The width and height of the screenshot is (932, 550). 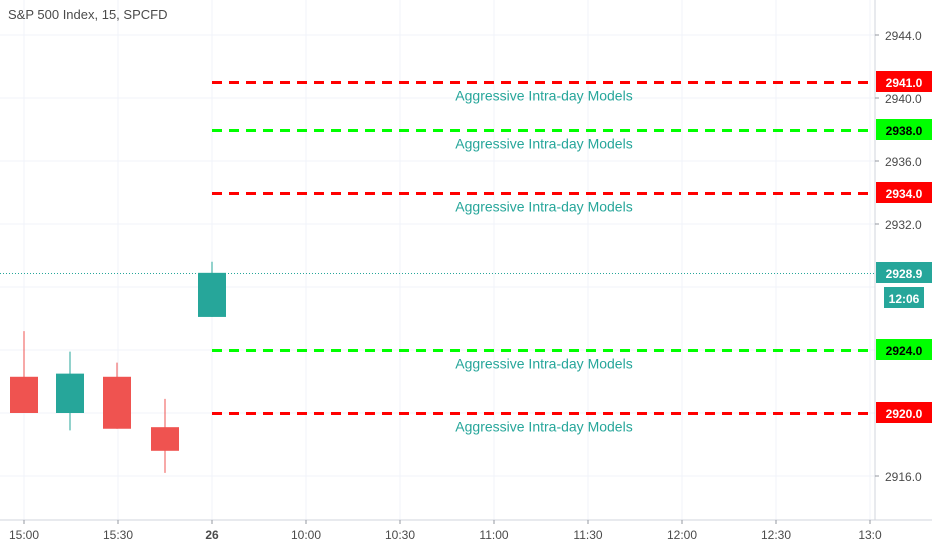 What do you see at coordinates (24, 535) in the screenshot?
I see `time-axis-label: 15:00` at bounding box center [24, 535].